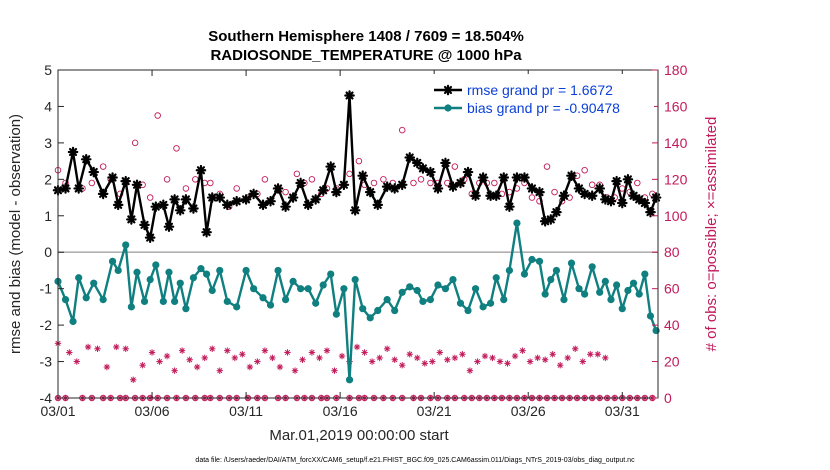 This screenshot has width=830, height=470. Describe the element at coordinates (48, 252) in the screenshot. I see `y-tick-label: 0` at that location.